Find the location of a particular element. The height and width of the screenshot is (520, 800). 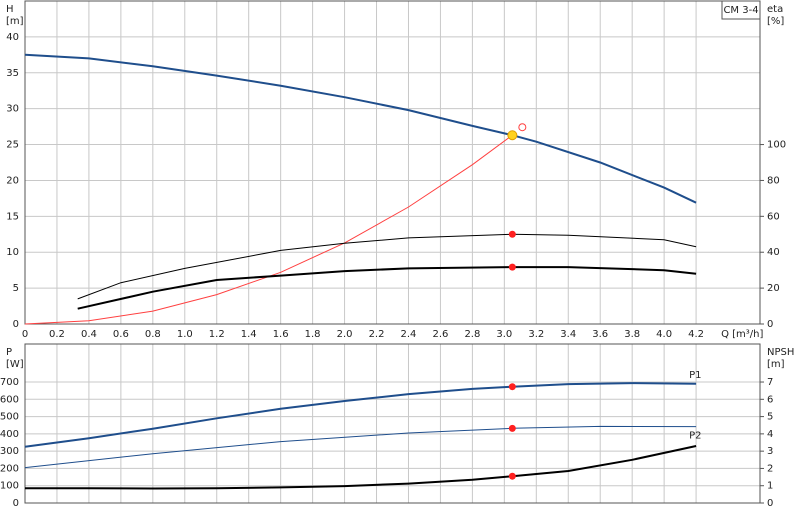

y-tick-label: 100 is located at coordinates (9, 486).